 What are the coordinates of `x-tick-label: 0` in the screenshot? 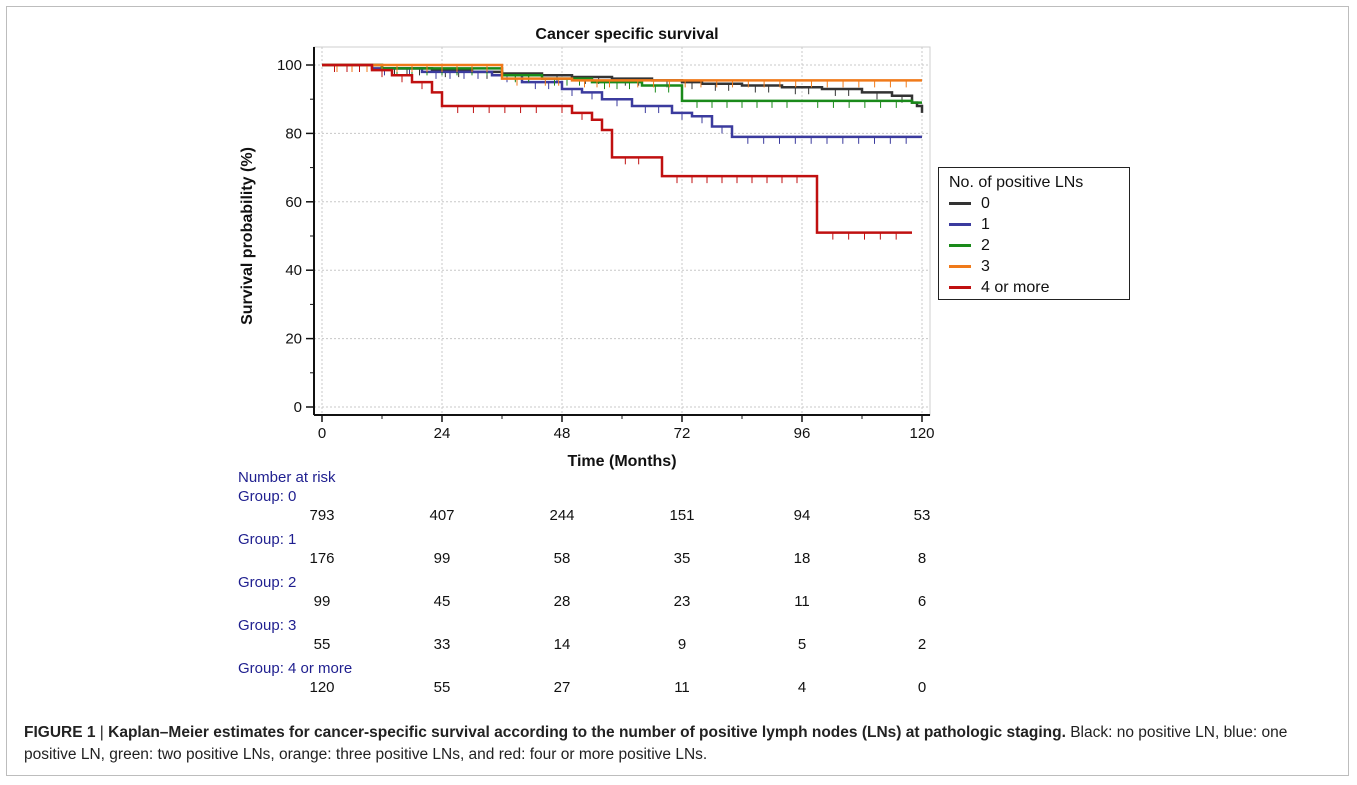 It's located at (322, 433).